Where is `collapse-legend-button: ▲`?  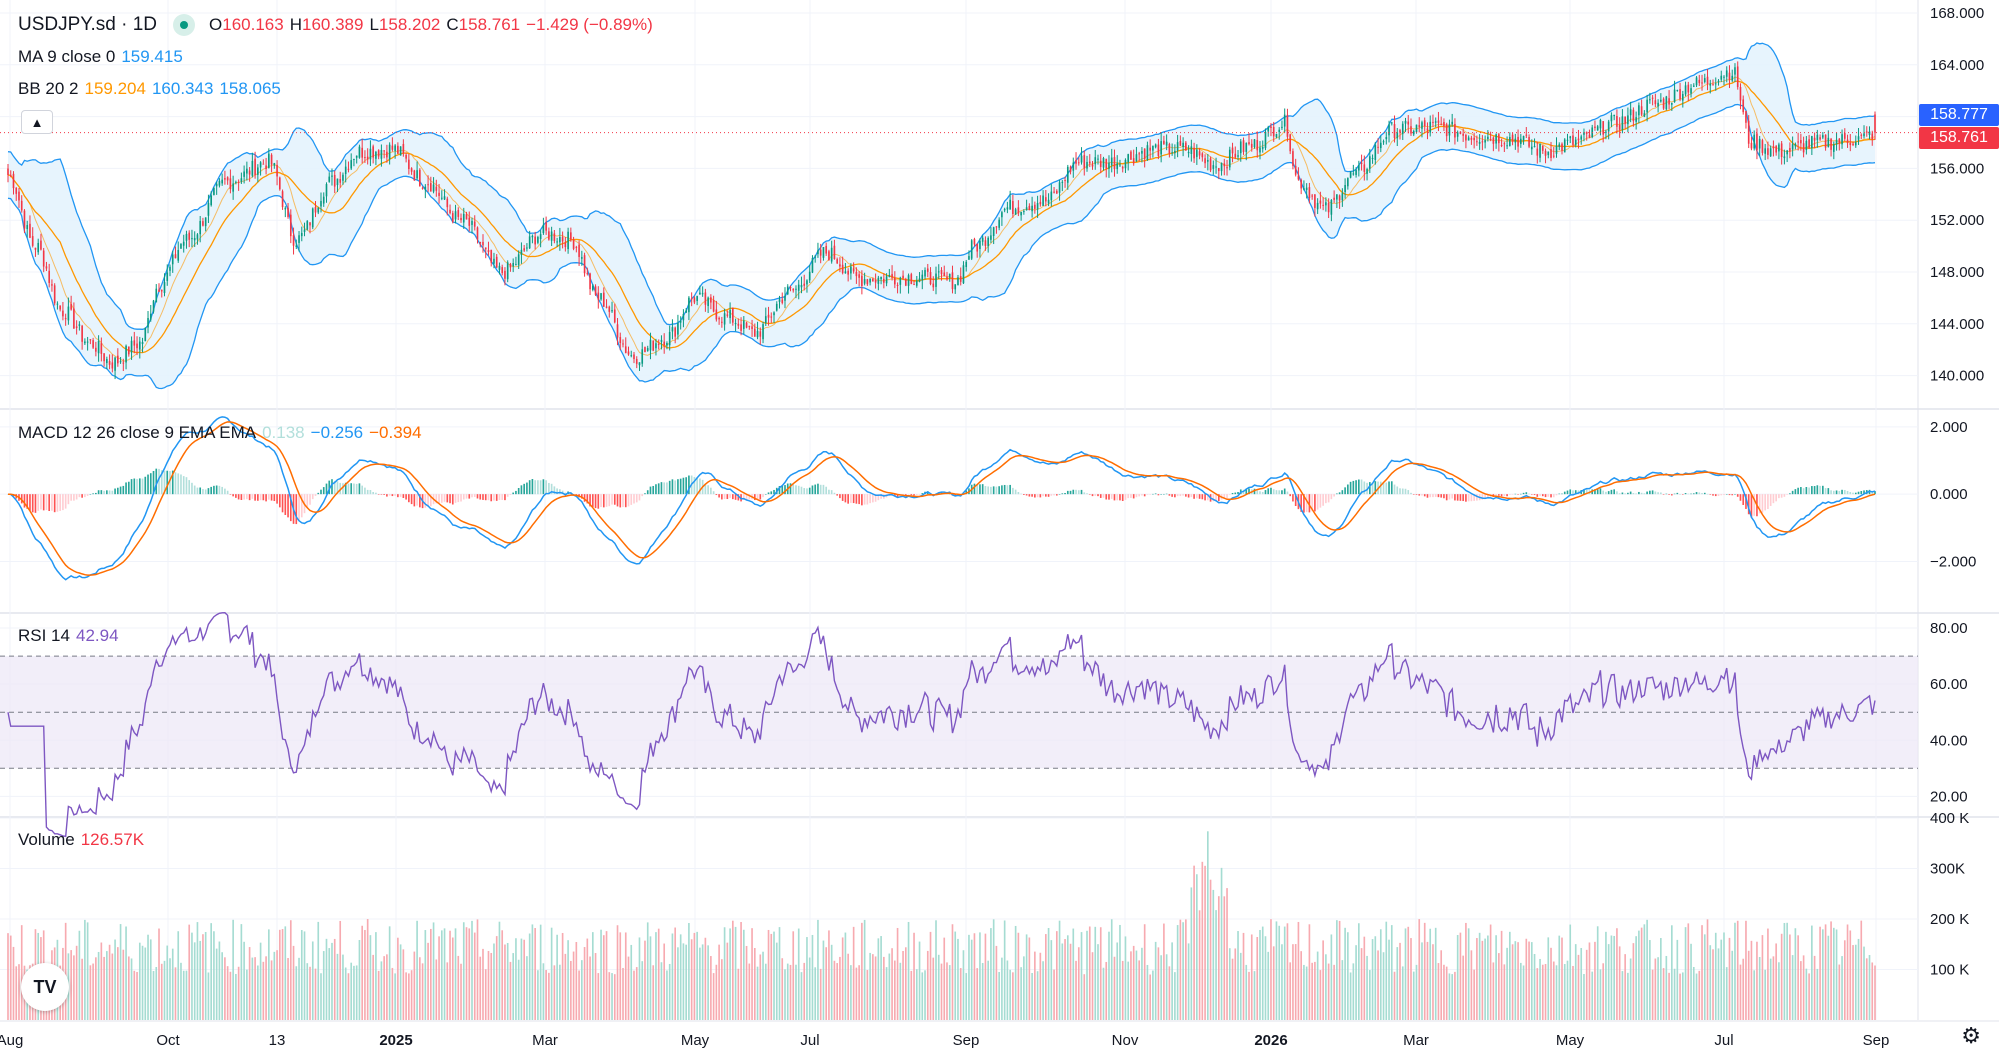
collapse-legend-button: ▲ is located at coordinates (37, 122).